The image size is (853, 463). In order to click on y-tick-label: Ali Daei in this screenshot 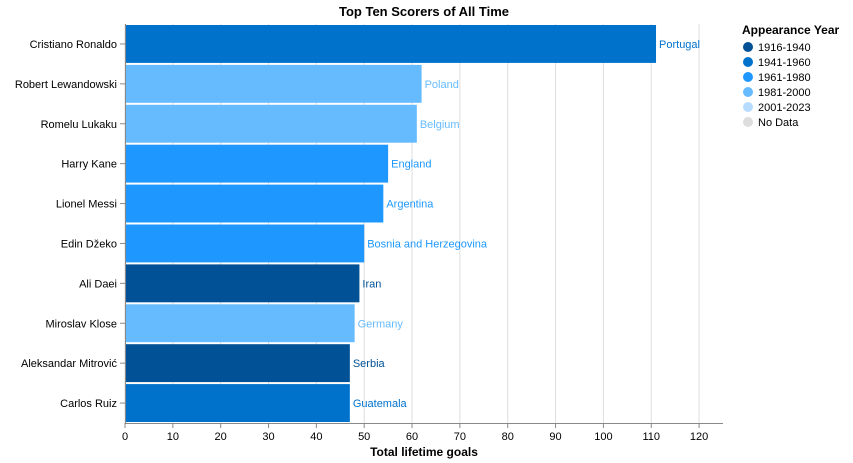, I will do `click(98, 284)`.